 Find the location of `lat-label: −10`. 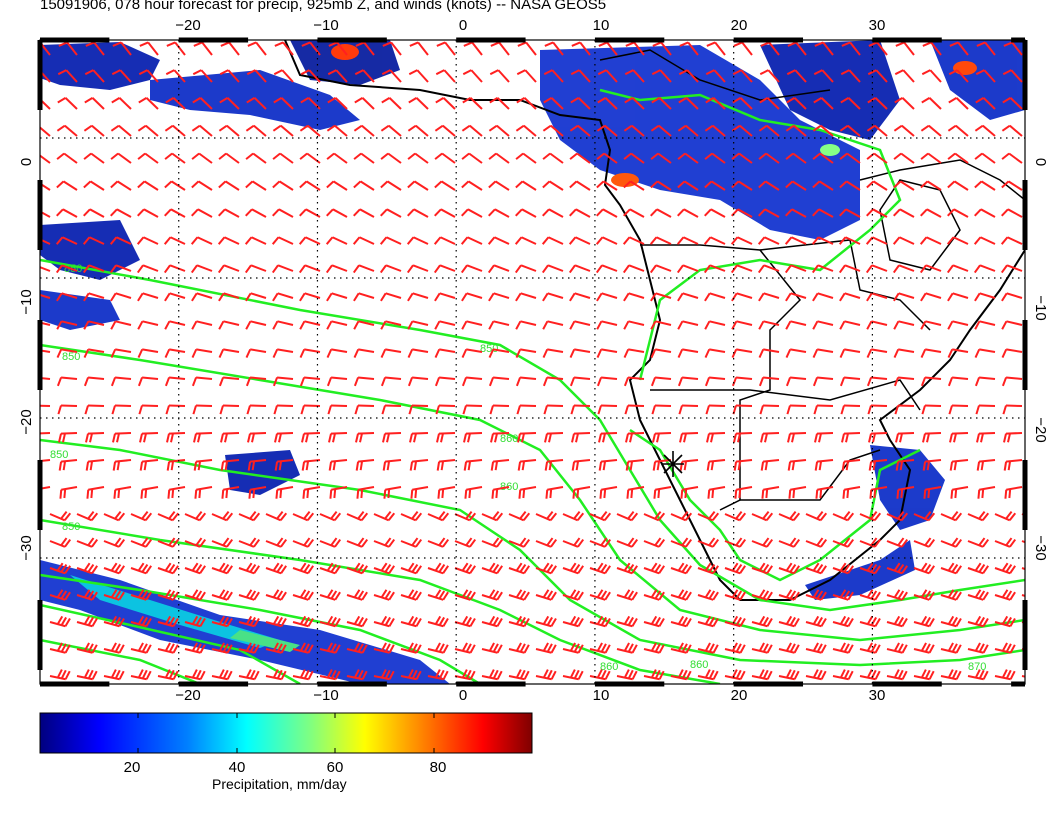

lat-label: −10 is located at coordinates (26, 301).